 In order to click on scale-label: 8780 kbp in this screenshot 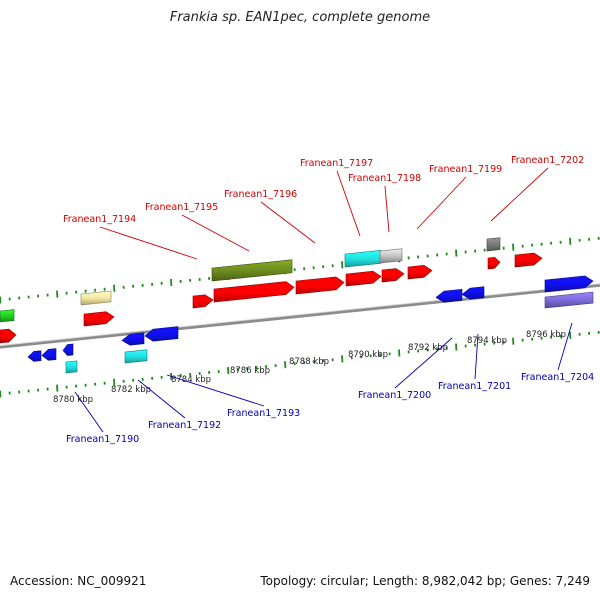, I will do `click(73, 400)`.